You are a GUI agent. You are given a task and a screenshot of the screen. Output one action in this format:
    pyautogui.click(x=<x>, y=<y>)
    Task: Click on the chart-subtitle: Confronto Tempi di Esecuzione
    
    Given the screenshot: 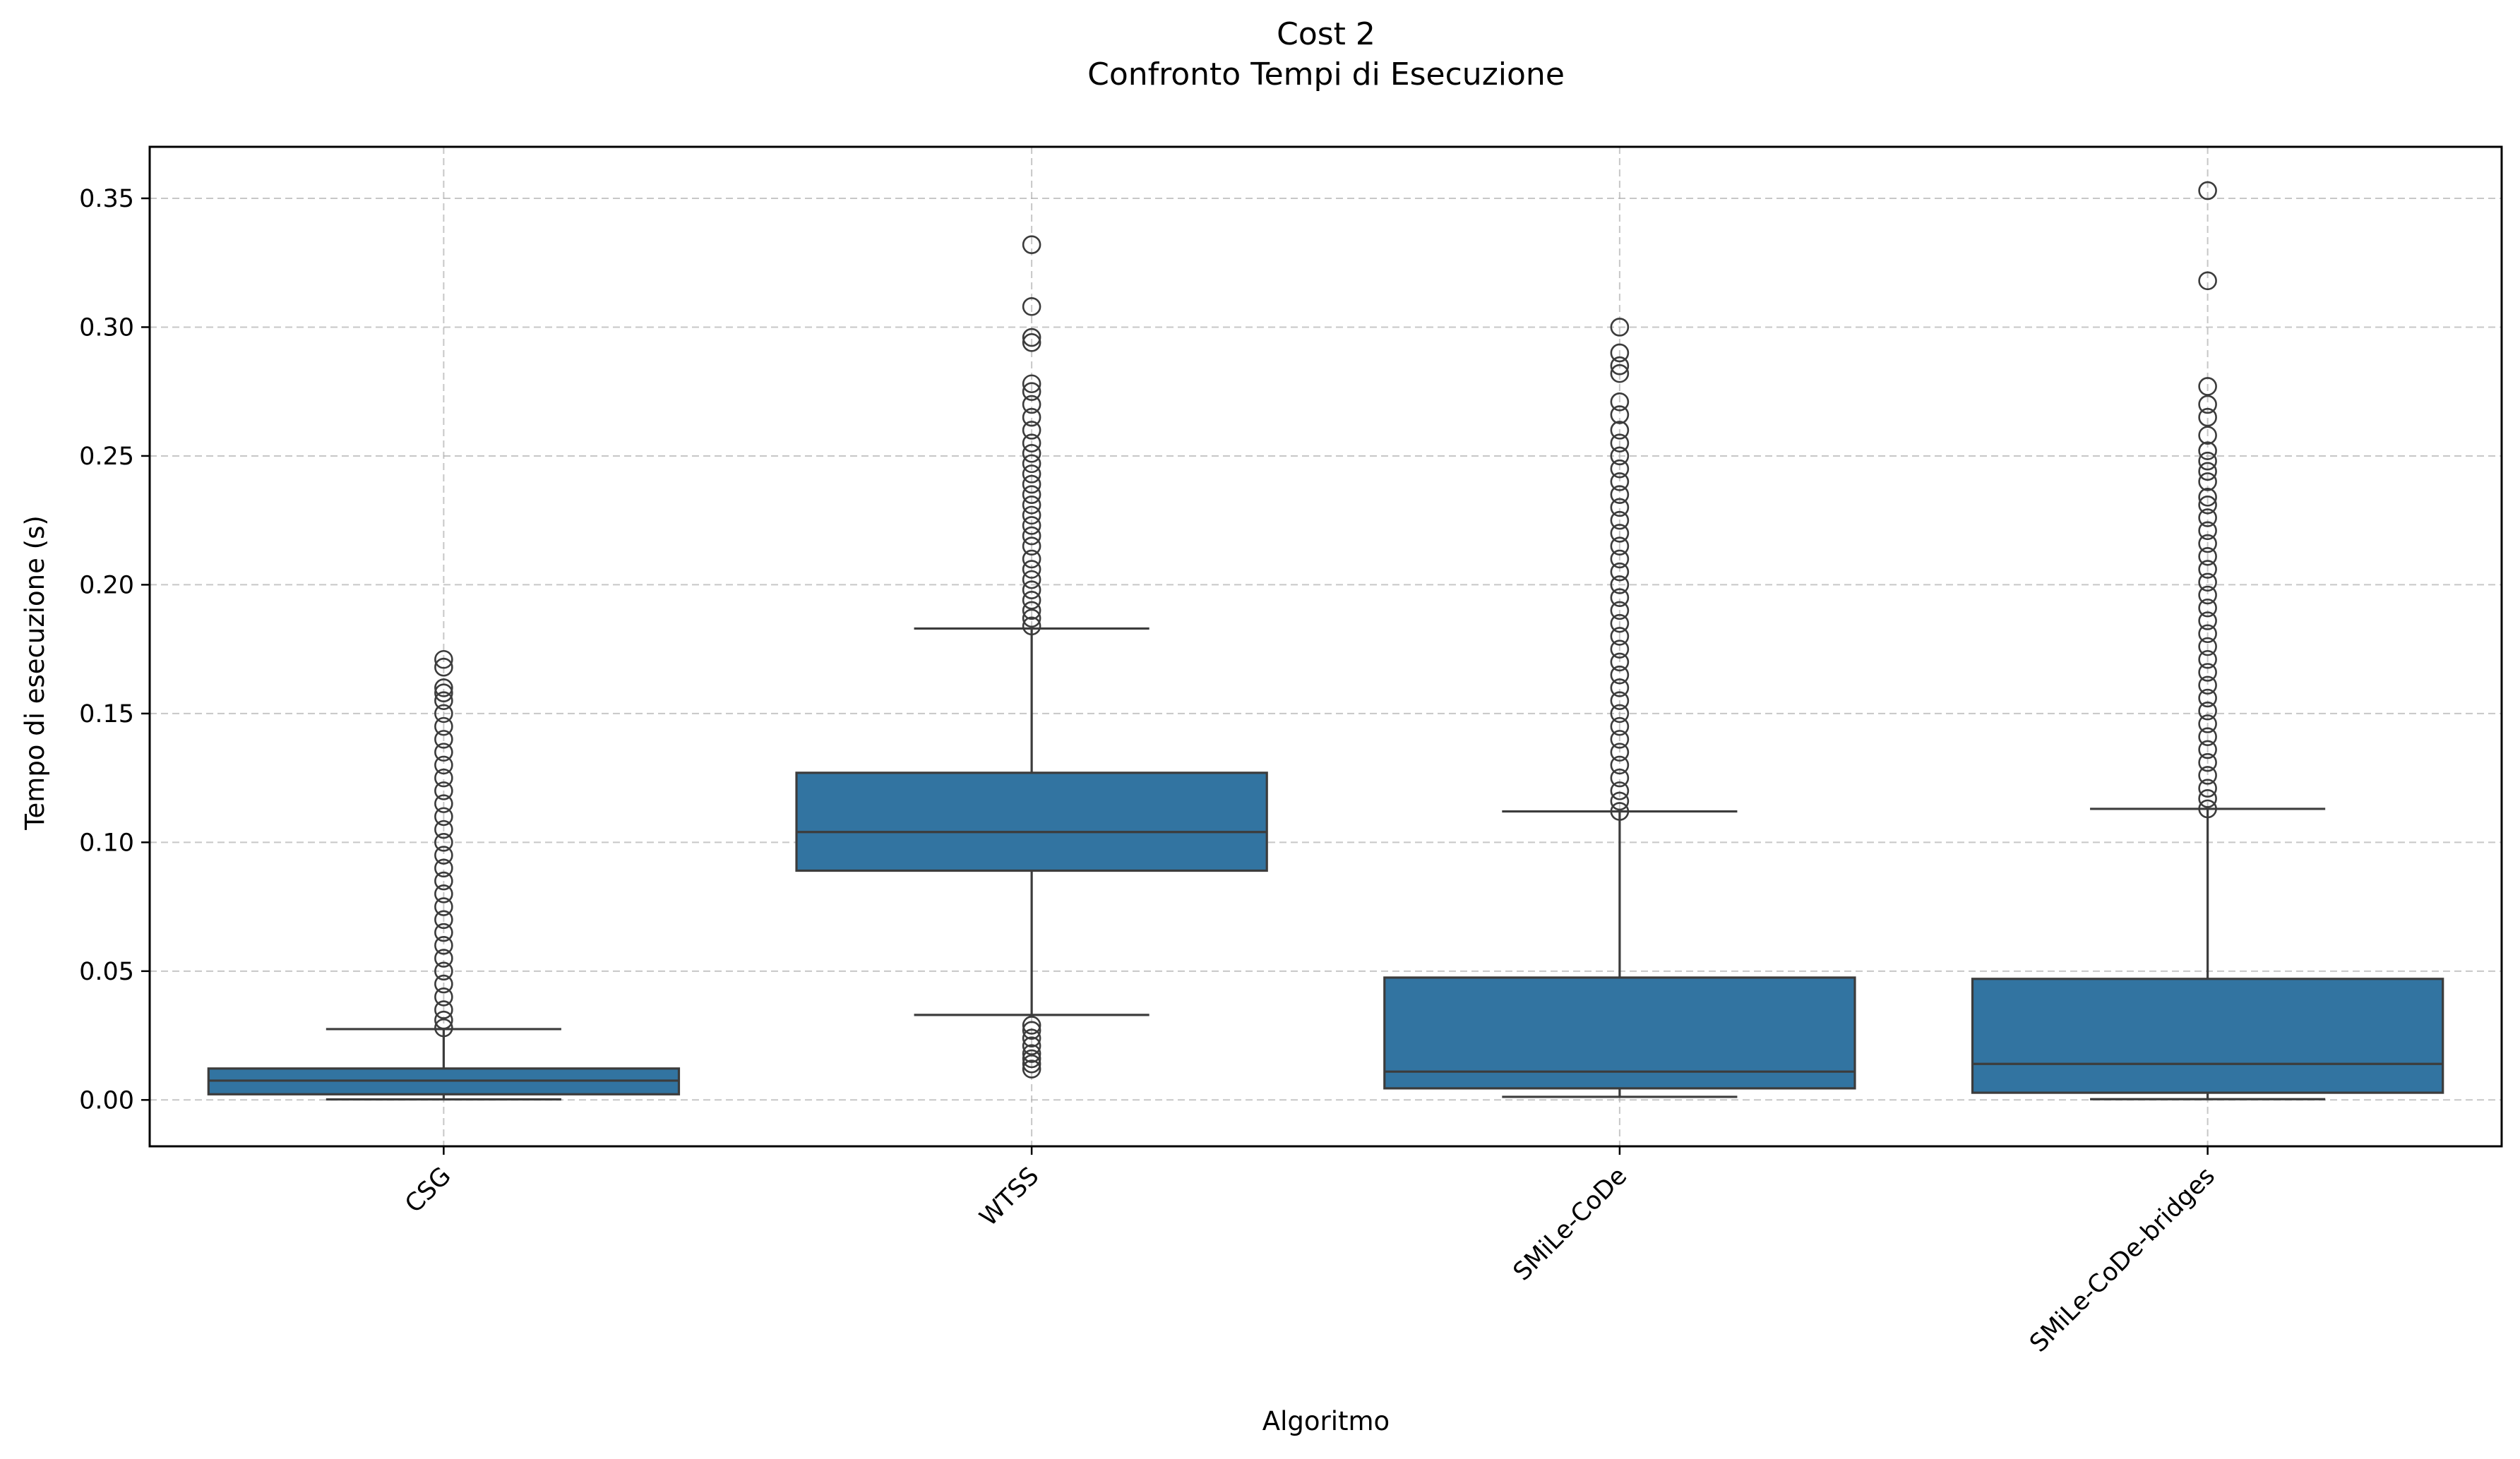 What is the action you would take?
    pyautogui.click(x=1326, y=74)
    